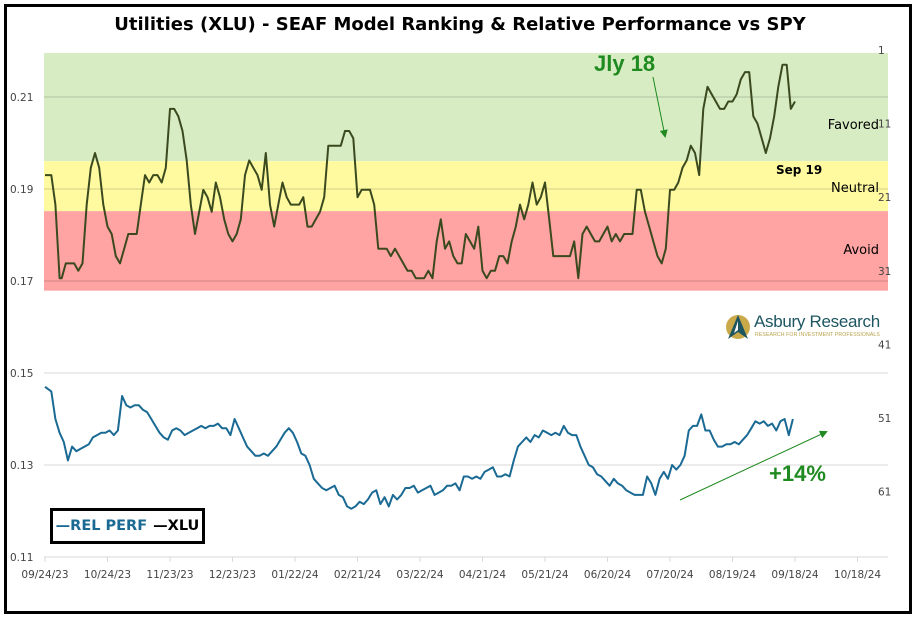 The width and height of the screenshot is (921, 621). I want to click on x-tick-label: 07/20/24, so click(669, 575).